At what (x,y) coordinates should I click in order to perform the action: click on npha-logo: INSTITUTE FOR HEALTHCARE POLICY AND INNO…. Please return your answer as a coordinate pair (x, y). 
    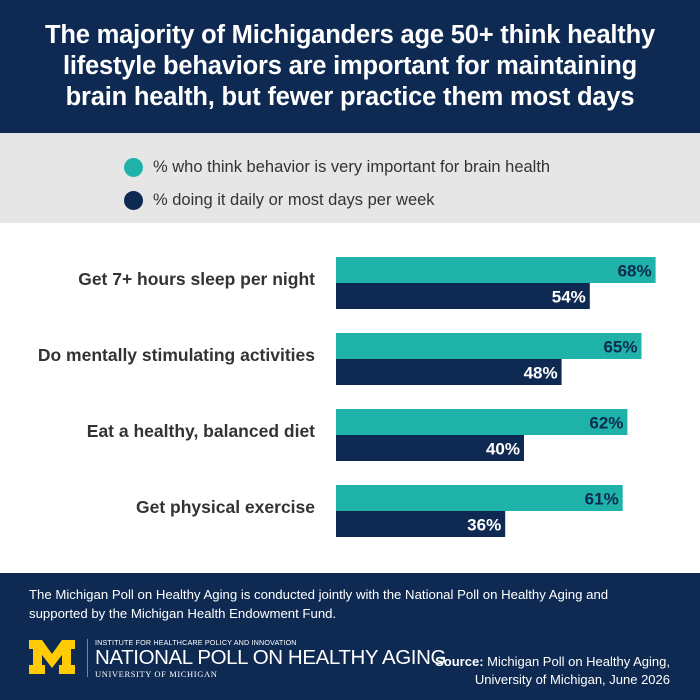
    Looking at the image, I should click on (270, 658).